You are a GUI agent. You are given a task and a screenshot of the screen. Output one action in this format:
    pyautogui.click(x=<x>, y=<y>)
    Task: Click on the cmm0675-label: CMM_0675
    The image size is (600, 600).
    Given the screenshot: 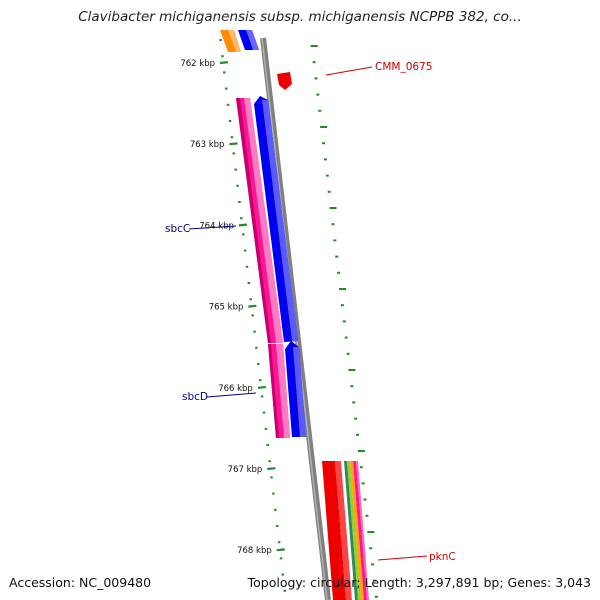 What is the action you would take?
    pyautogui.click(x=403, y=67)
    